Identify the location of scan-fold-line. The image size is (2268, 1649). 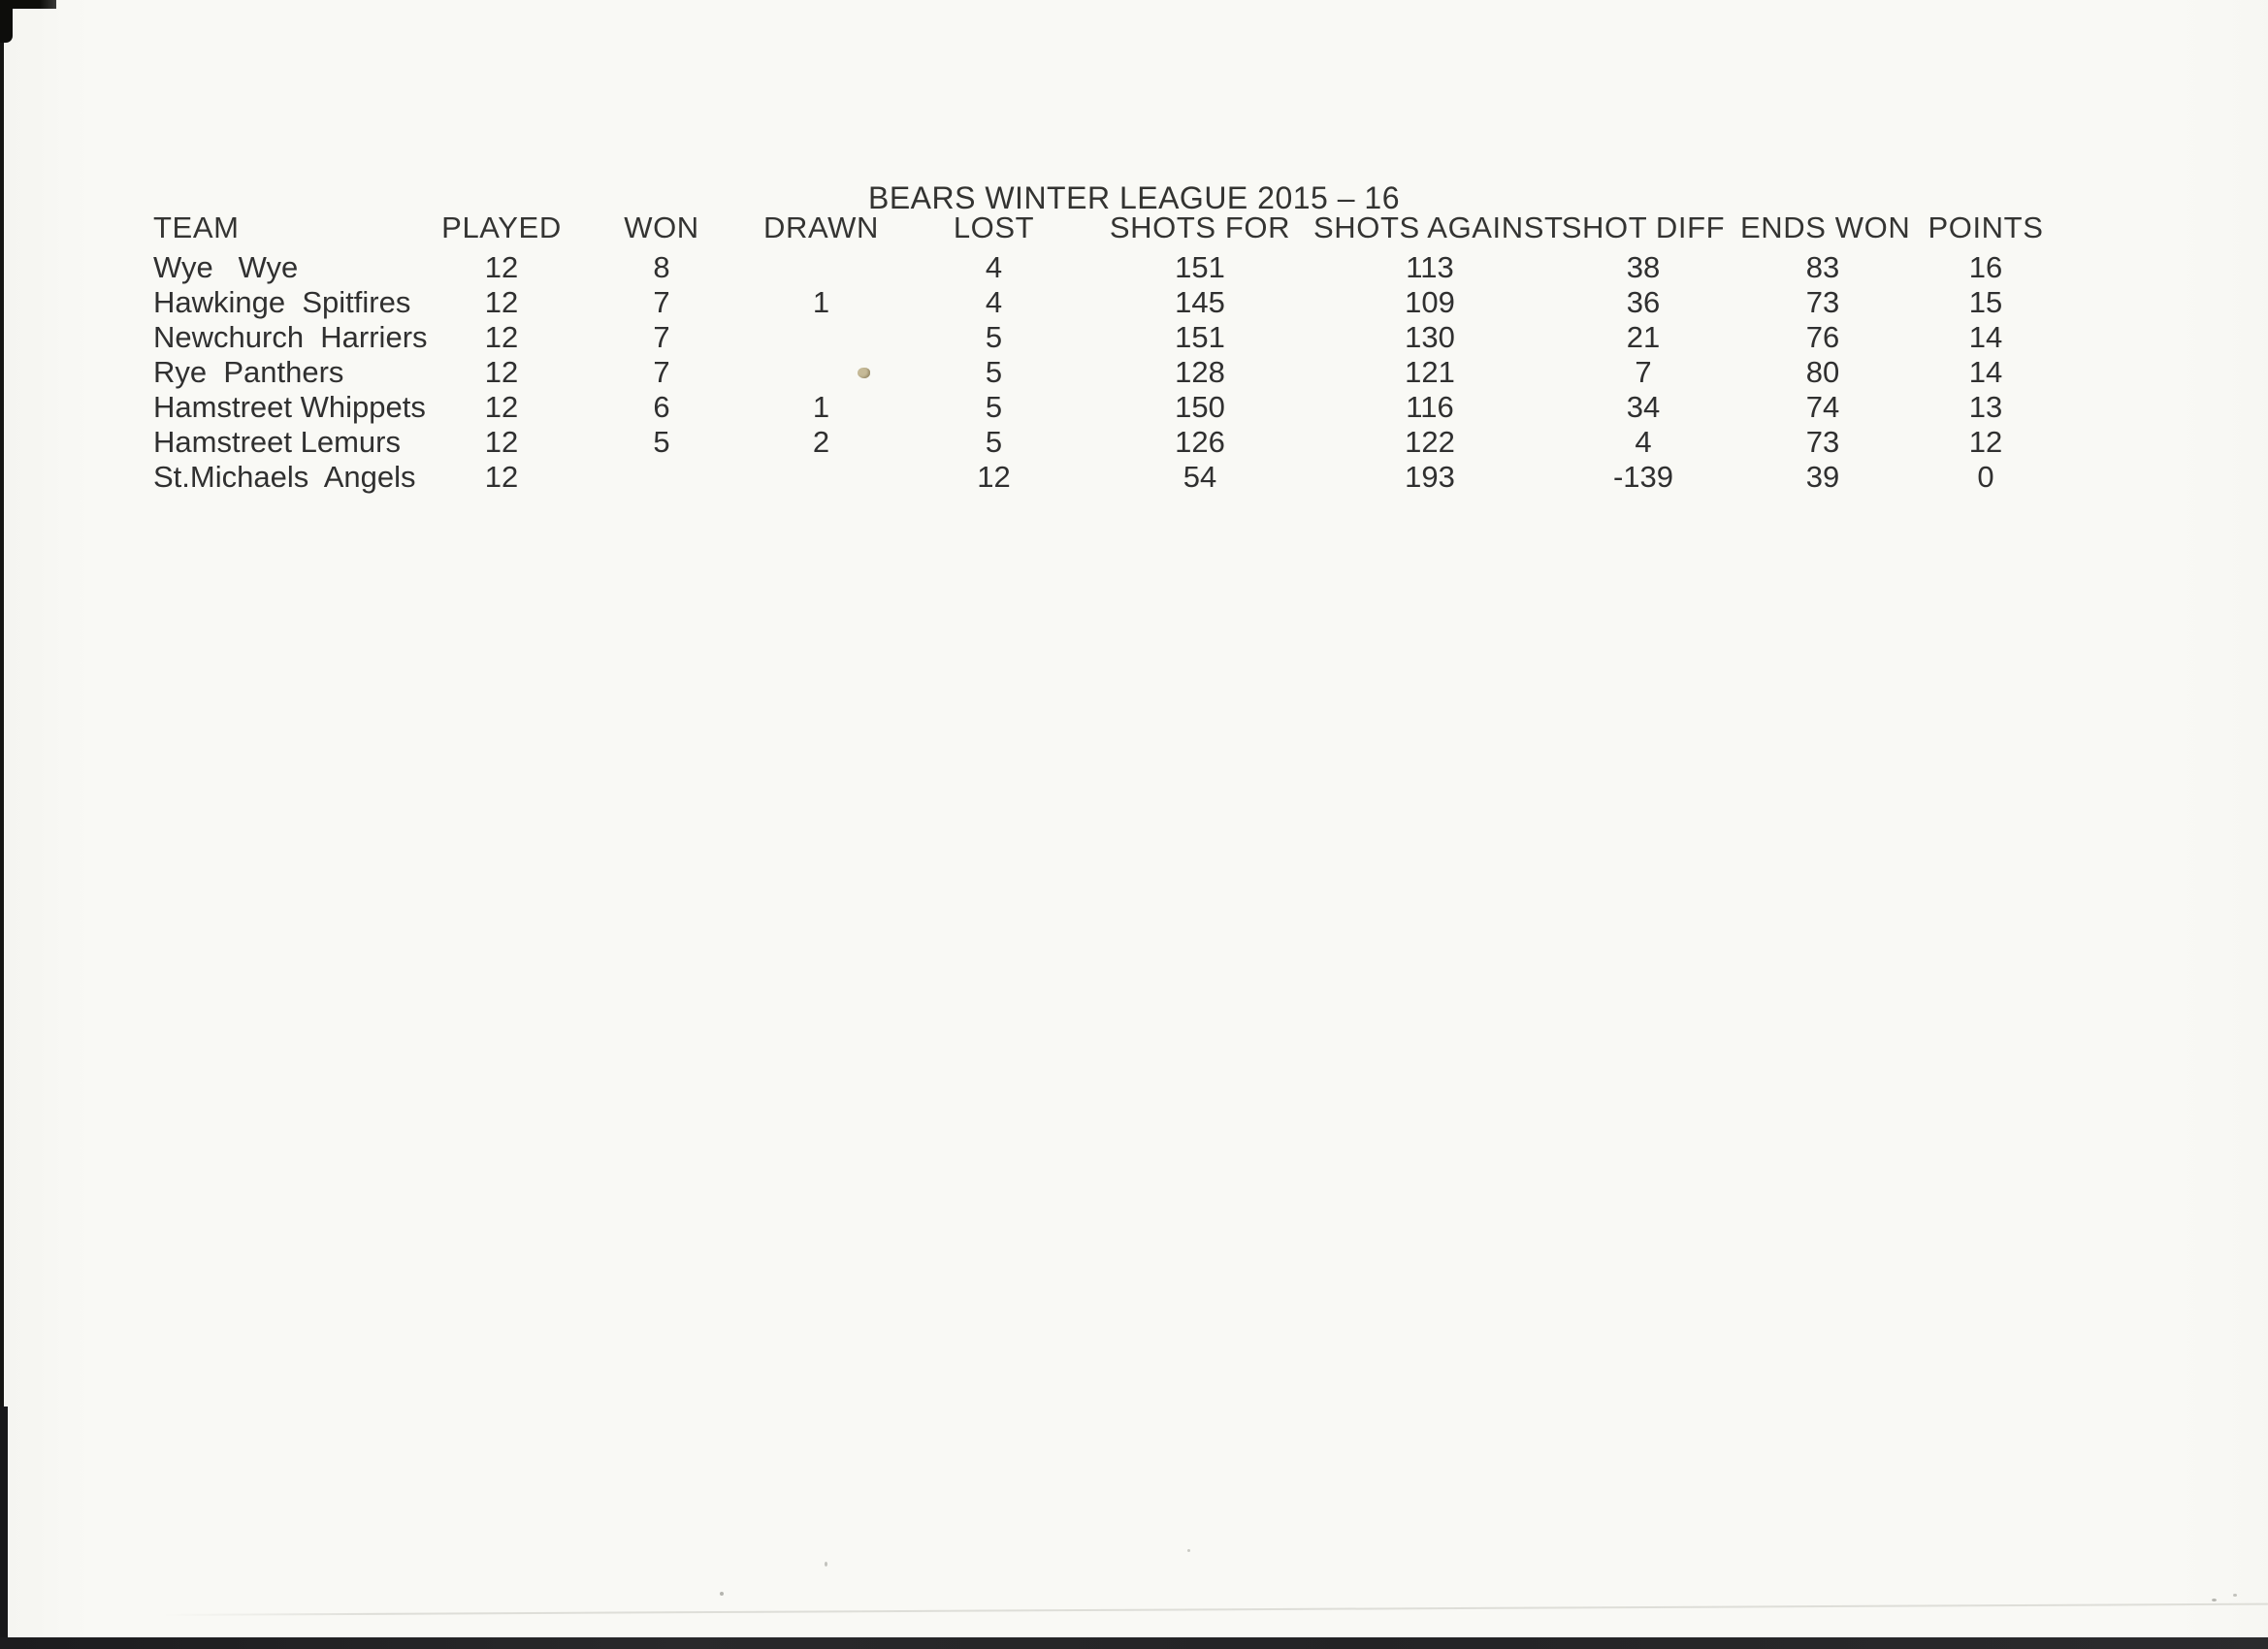
(1215, 1609).